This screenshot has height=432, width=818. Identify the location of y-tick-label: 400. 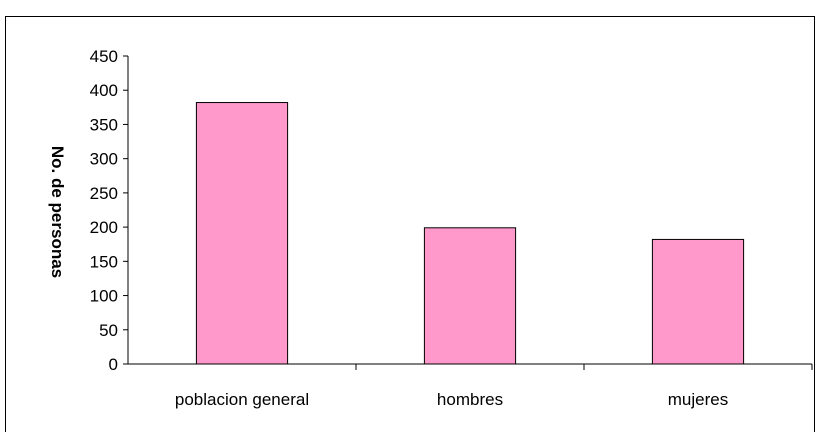
(104, 90).